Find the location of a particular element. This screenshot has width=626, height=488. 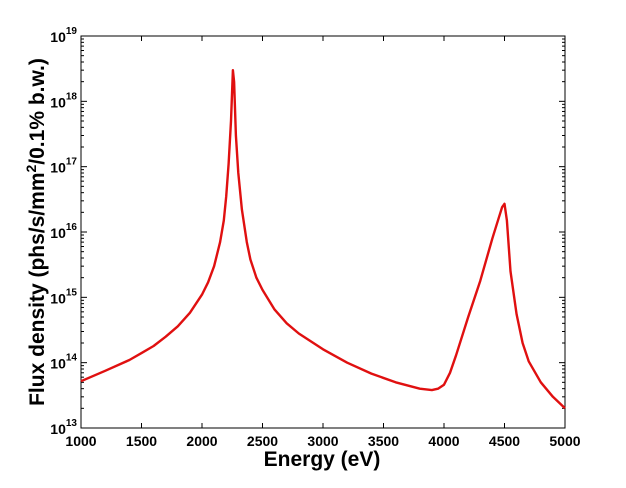

x-tick-label: 2000 is located at coordinates (201, 441).